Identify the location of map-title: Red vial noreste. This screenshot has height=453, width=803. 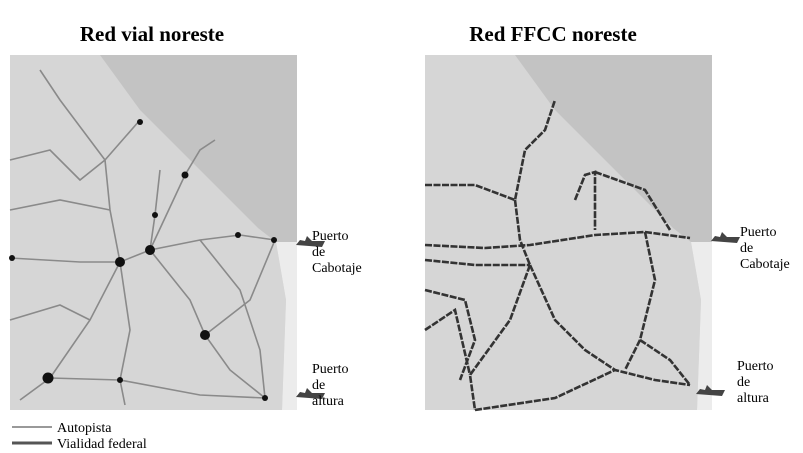
(152, 34).